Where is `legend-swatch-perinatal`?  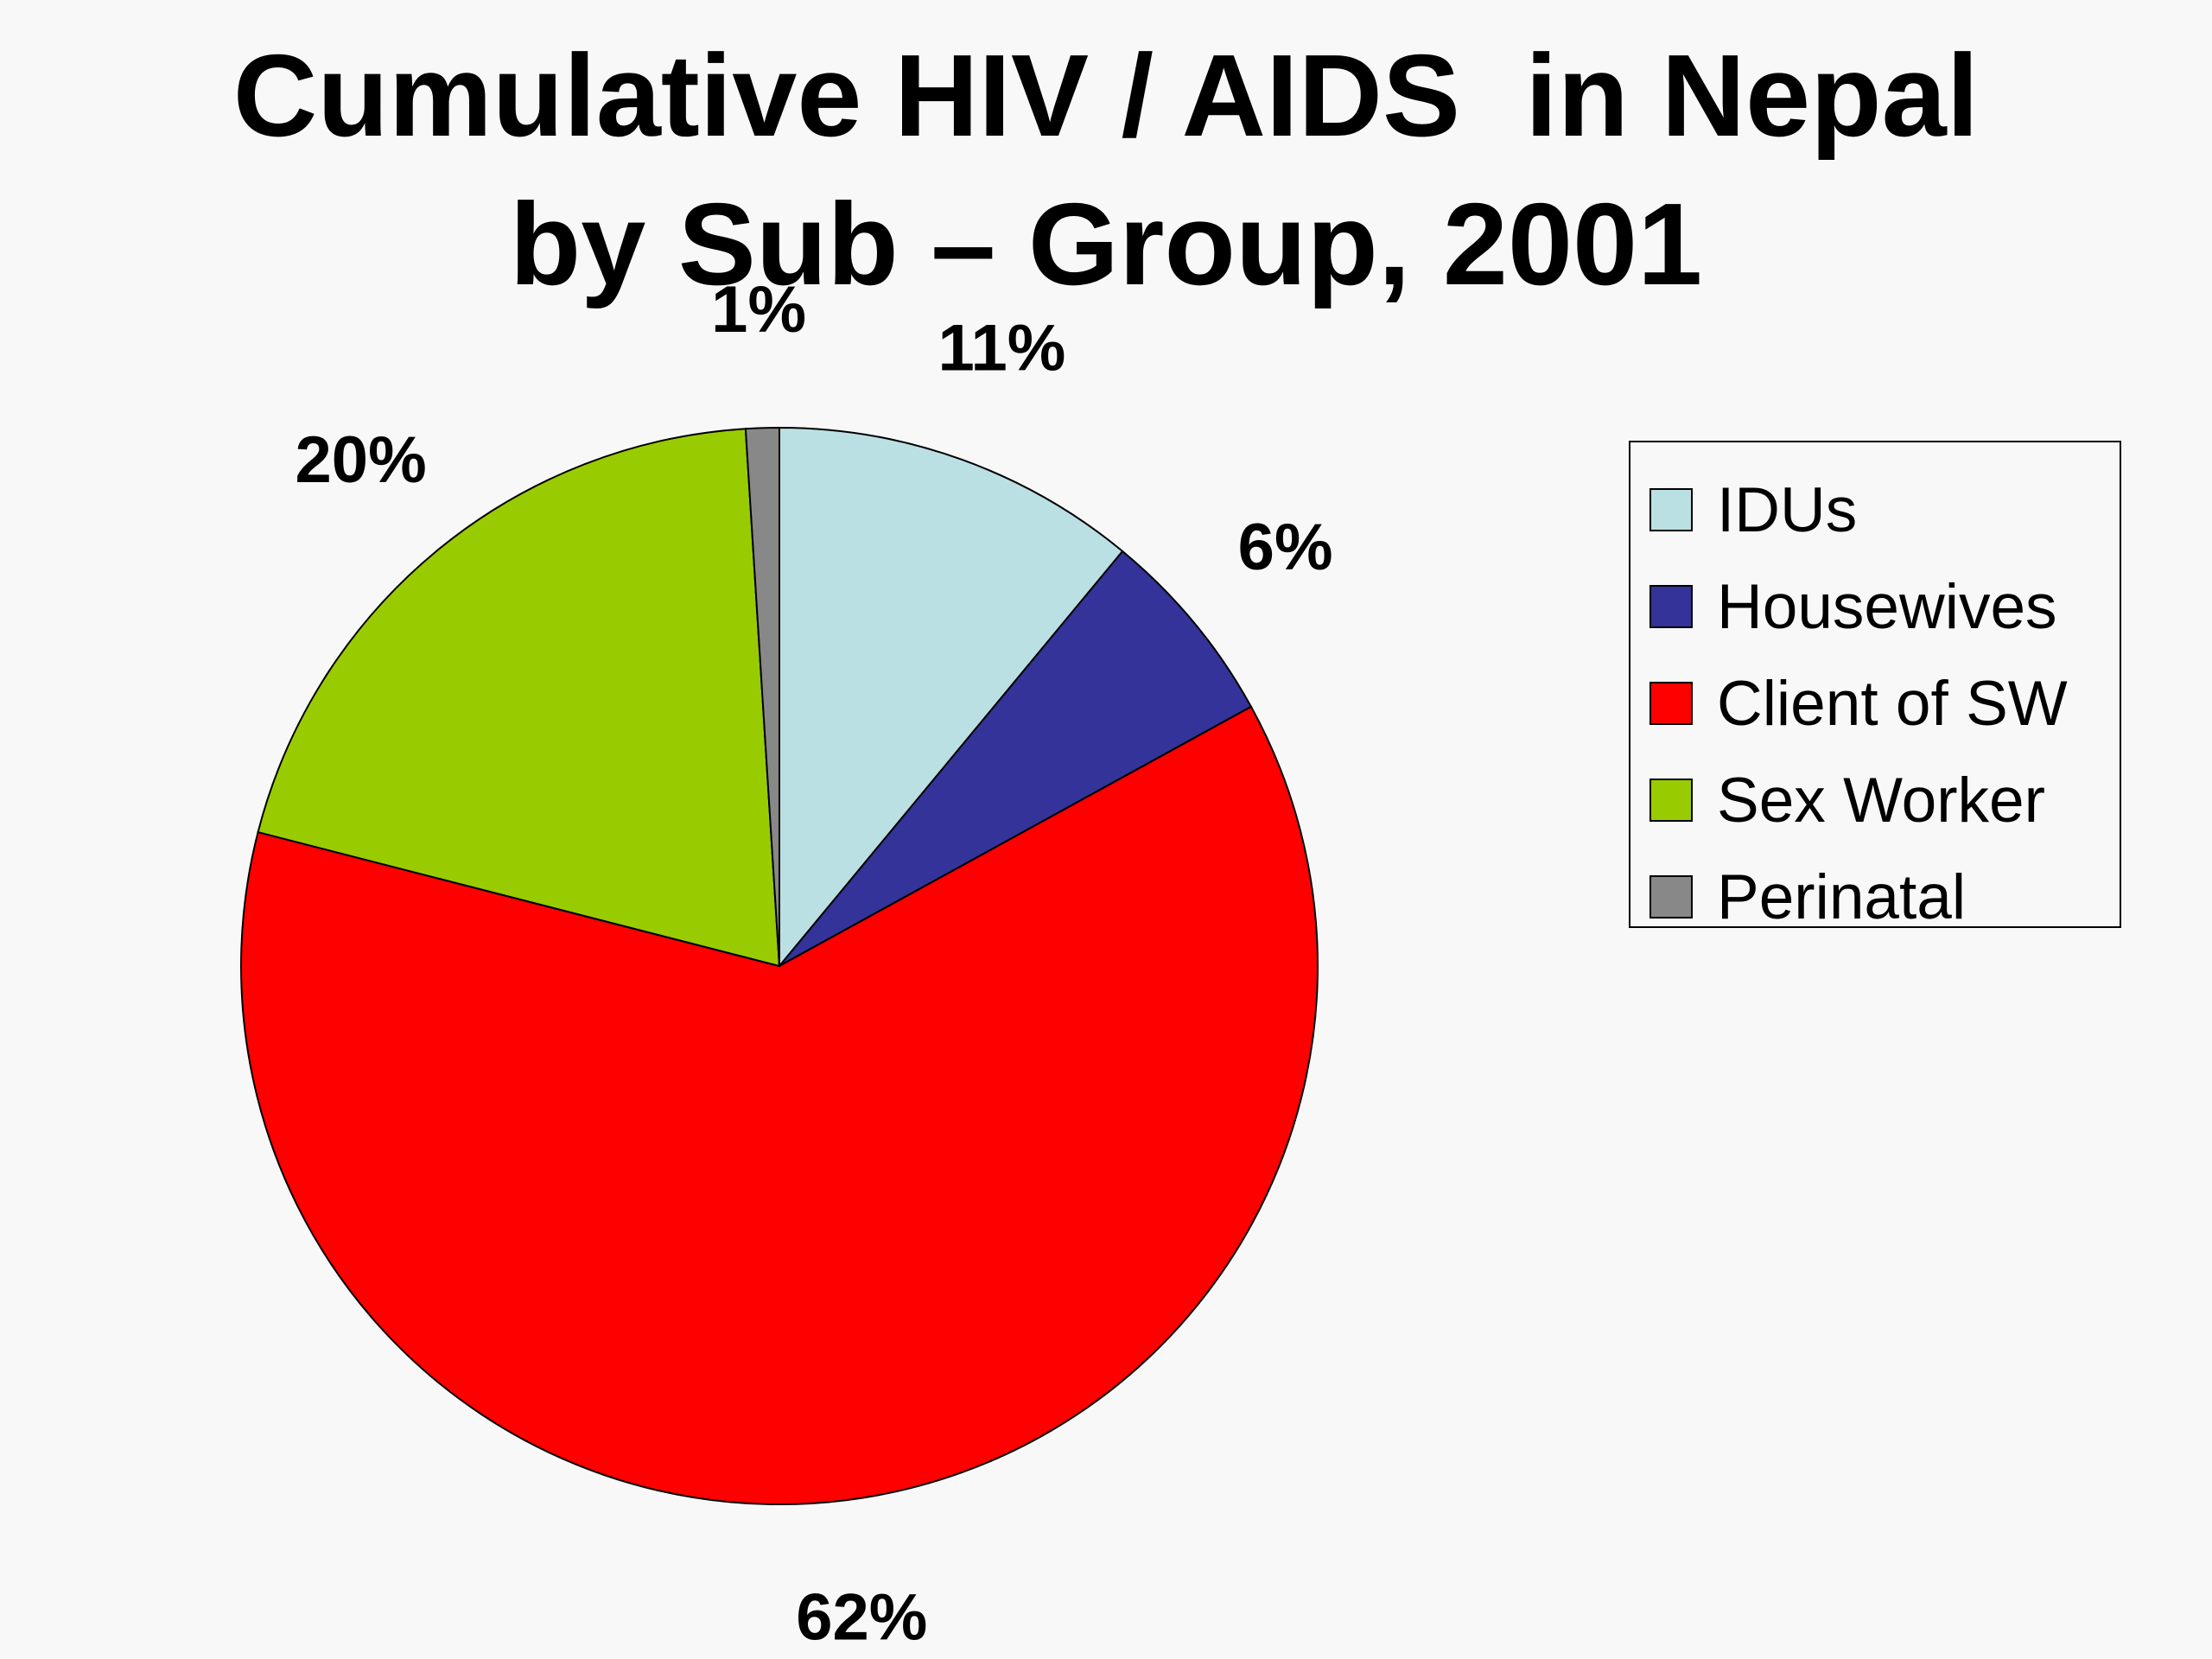 legend-swatch-perinatal is located at coordinates (1671, 897).